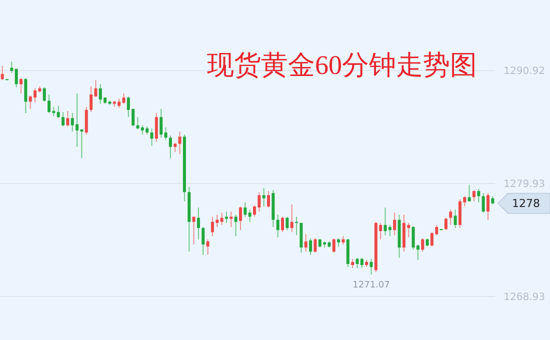 This screenshot has height=340, width=550. I want to click on annotation: 1271.07, so click(371, 285).